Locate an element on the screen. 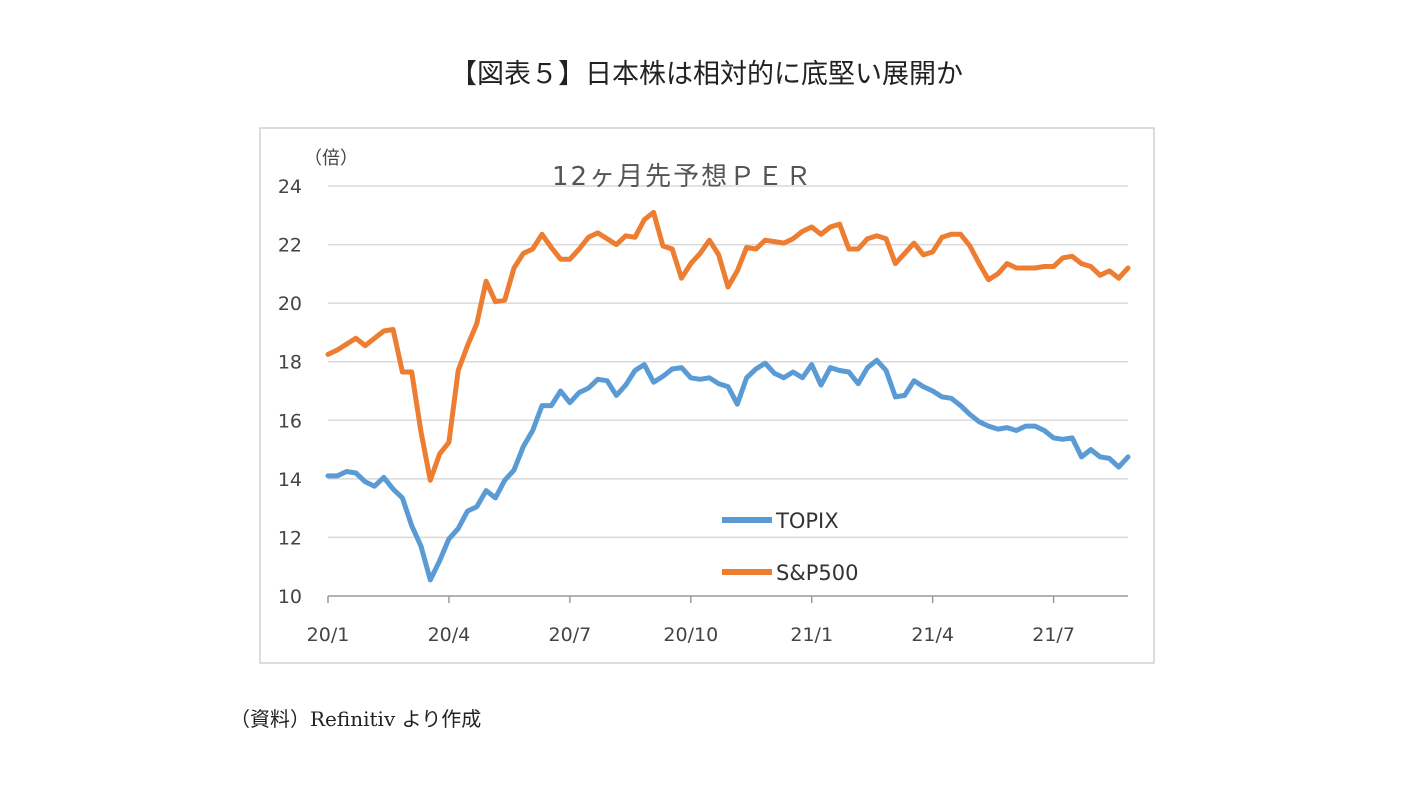 The width and height of the screenshot is (1413, 785). x-axis-tick-labels: 20/1 20/4 20/7 20/10 21/1 21/4 21/7 is located at coordinates (691, 635).